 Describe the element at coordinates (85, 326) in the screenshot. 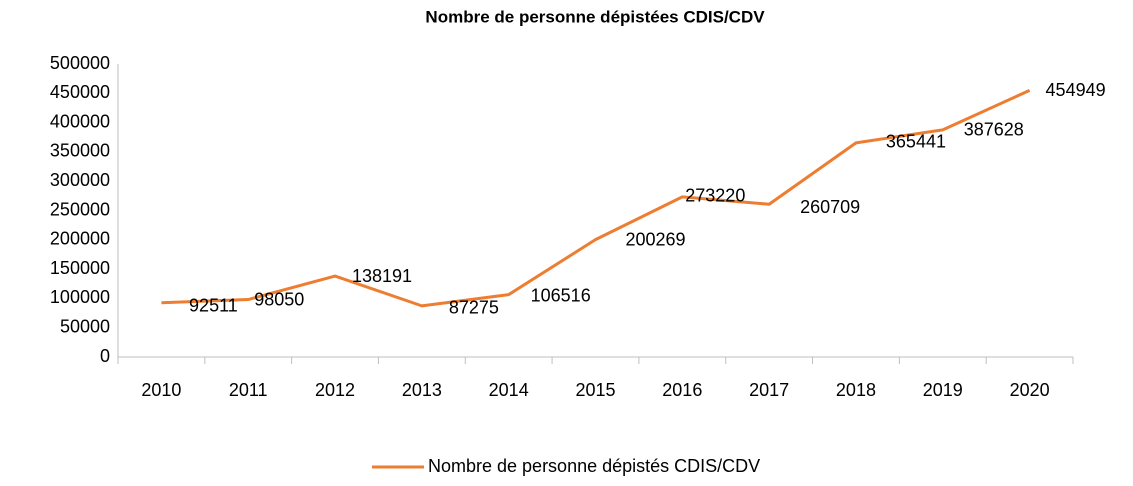

I see `y-tick-label: 50000` at that location.